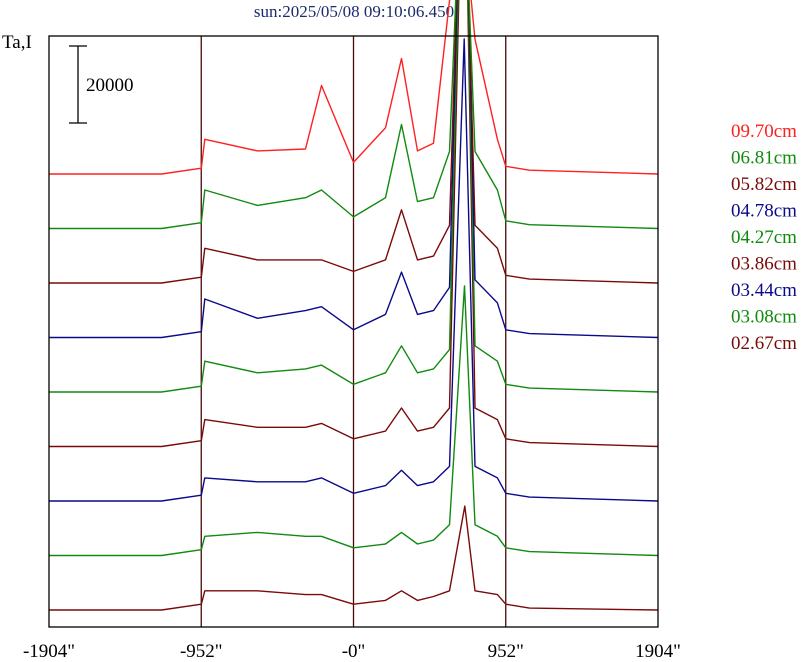 The image size is (807, 662). I want to click on legend-entry-06-81cm: 06.81cm, so click(764, 158).